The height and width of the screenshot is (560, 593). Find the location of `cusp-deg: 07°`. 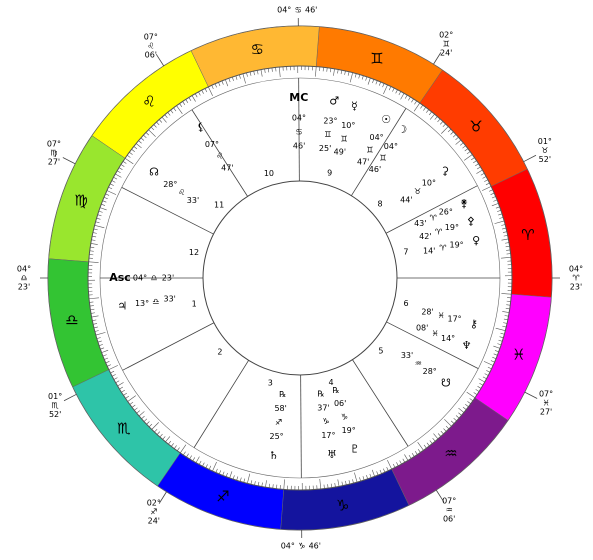

cusp-deg: 07° is located at coordinates (449, 501).